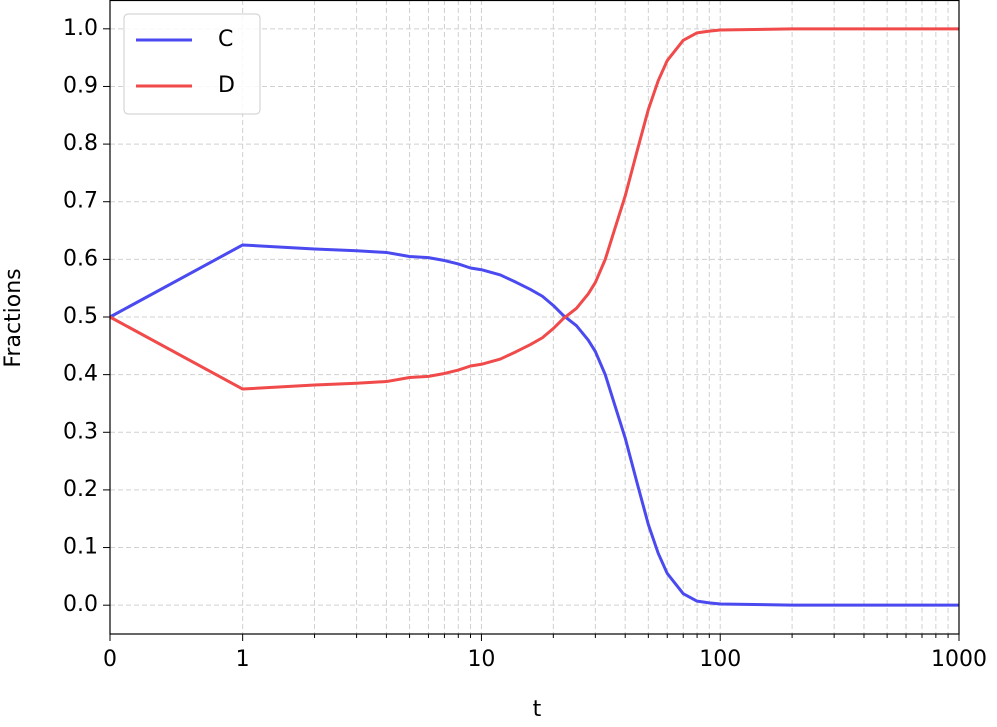 This screenshot has height=727, width=997. What do you see at coordinates (80, 547) in the screenshot?
I see `y-tick-label: 0.1` at bounding box center [80, 547].